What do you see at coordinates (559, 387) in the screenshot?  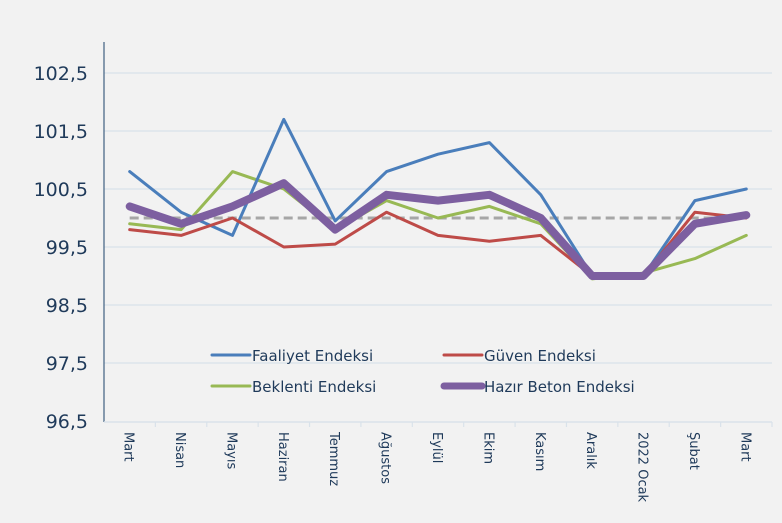 I see `legend-label: Hazır Beton Endeksi` at bounding box center [559, 387].